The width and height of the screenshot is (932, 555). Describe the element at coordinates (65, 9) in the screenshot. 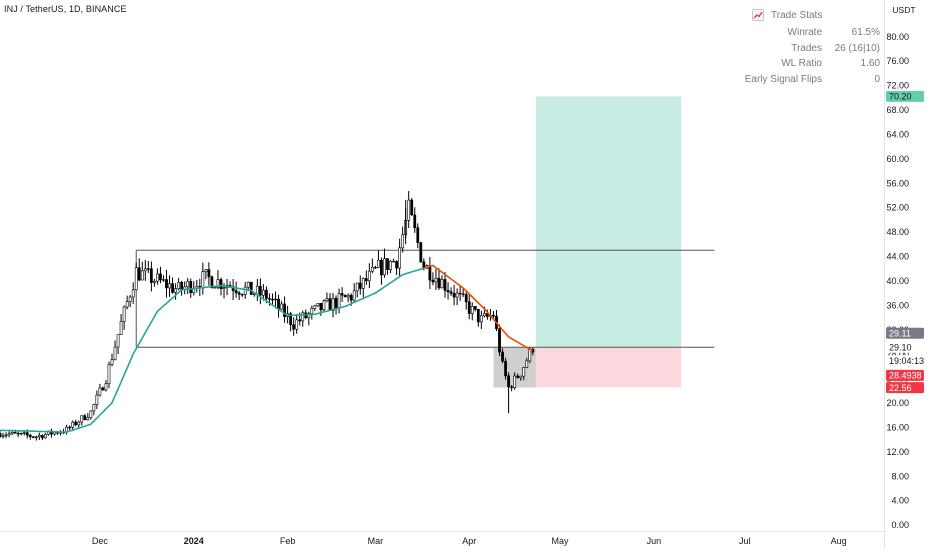

I see `symbol-title: INJ / TetherUS, 1D, BINANCE` at that location.